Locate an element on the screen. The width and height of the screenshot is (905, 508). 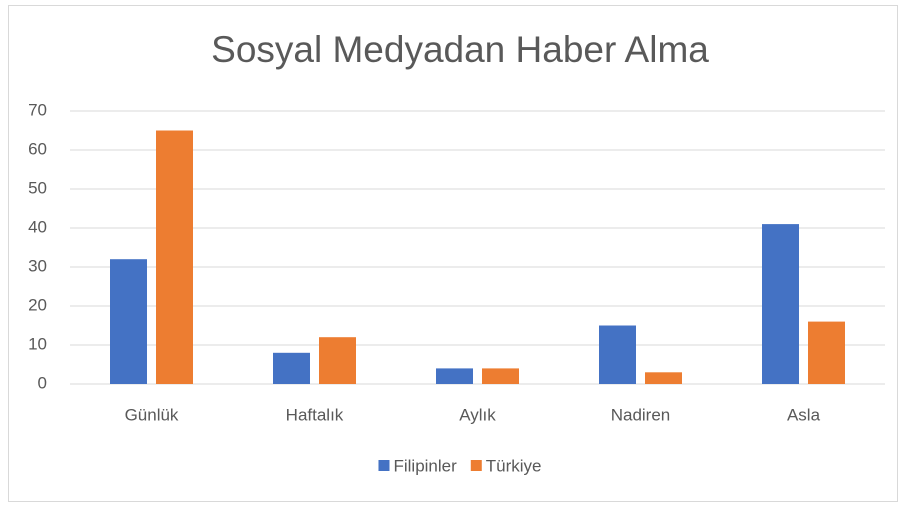
x-tick-label: Haftalık is located at coordinates (315, 414).